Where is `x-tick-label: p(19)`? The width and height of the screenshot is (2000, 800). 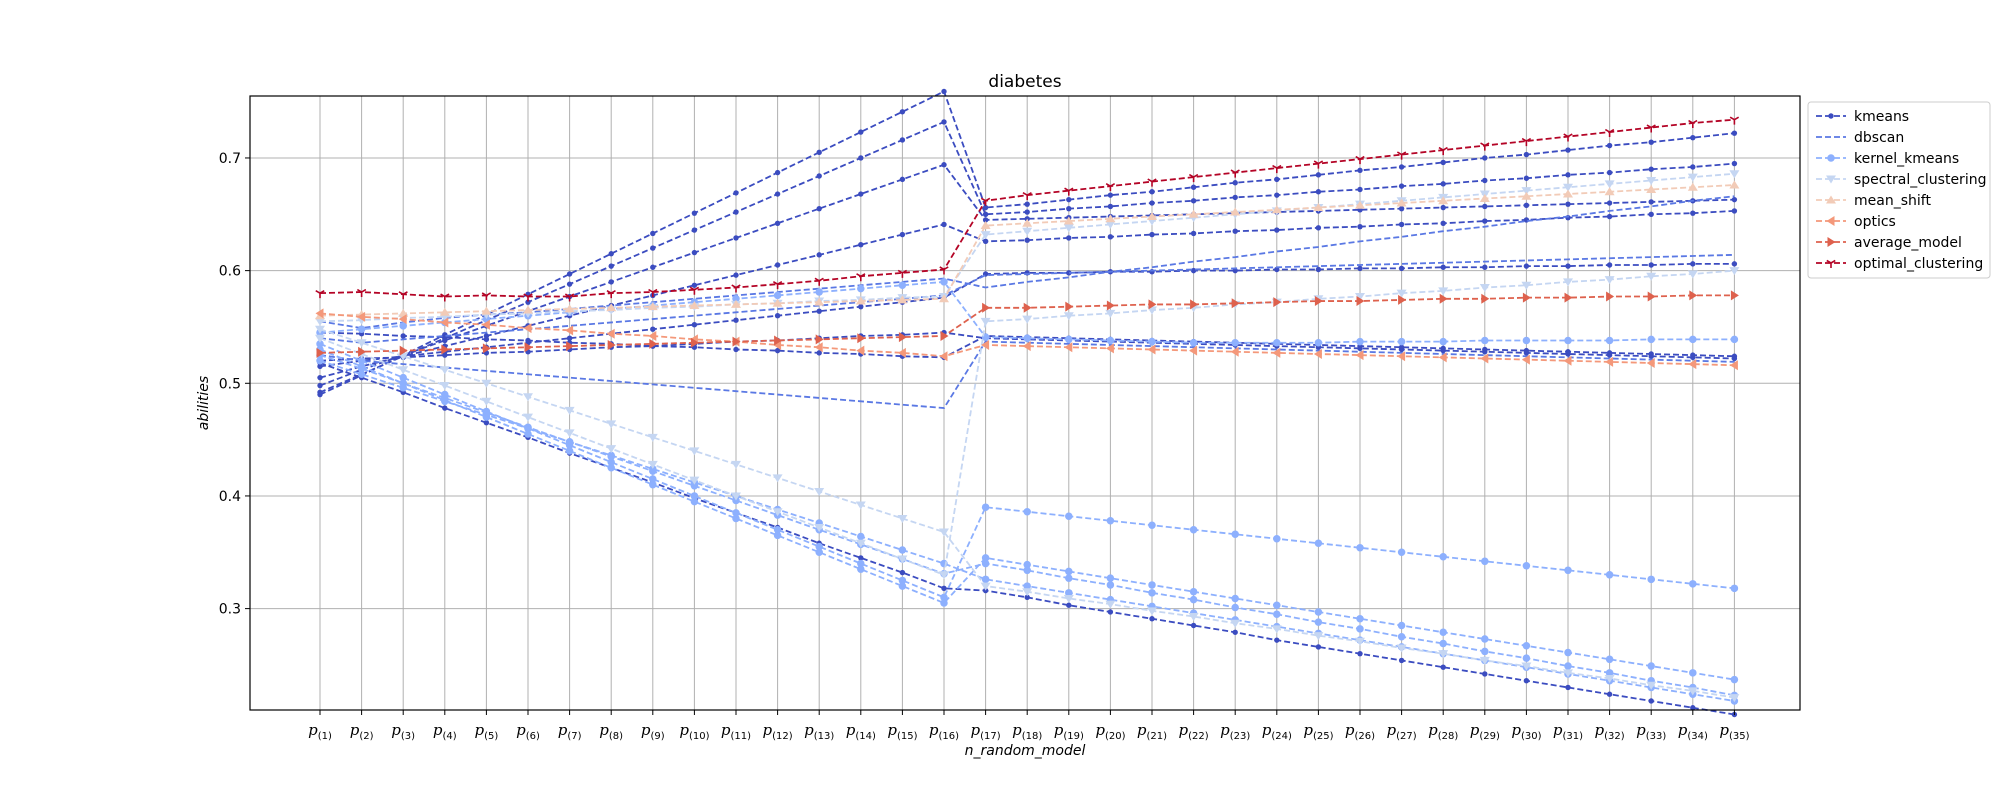
x-tick-label: p(19) is located at coordinates (1069, 731).